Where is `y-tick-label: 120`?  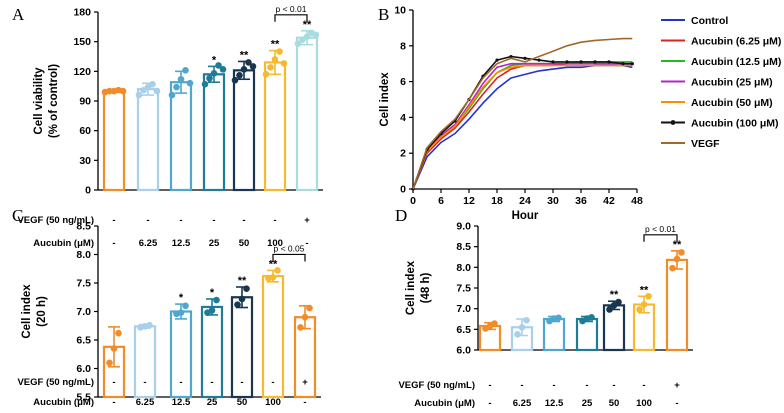
y-tick-label: 120 is located at coordinates (82, 72).